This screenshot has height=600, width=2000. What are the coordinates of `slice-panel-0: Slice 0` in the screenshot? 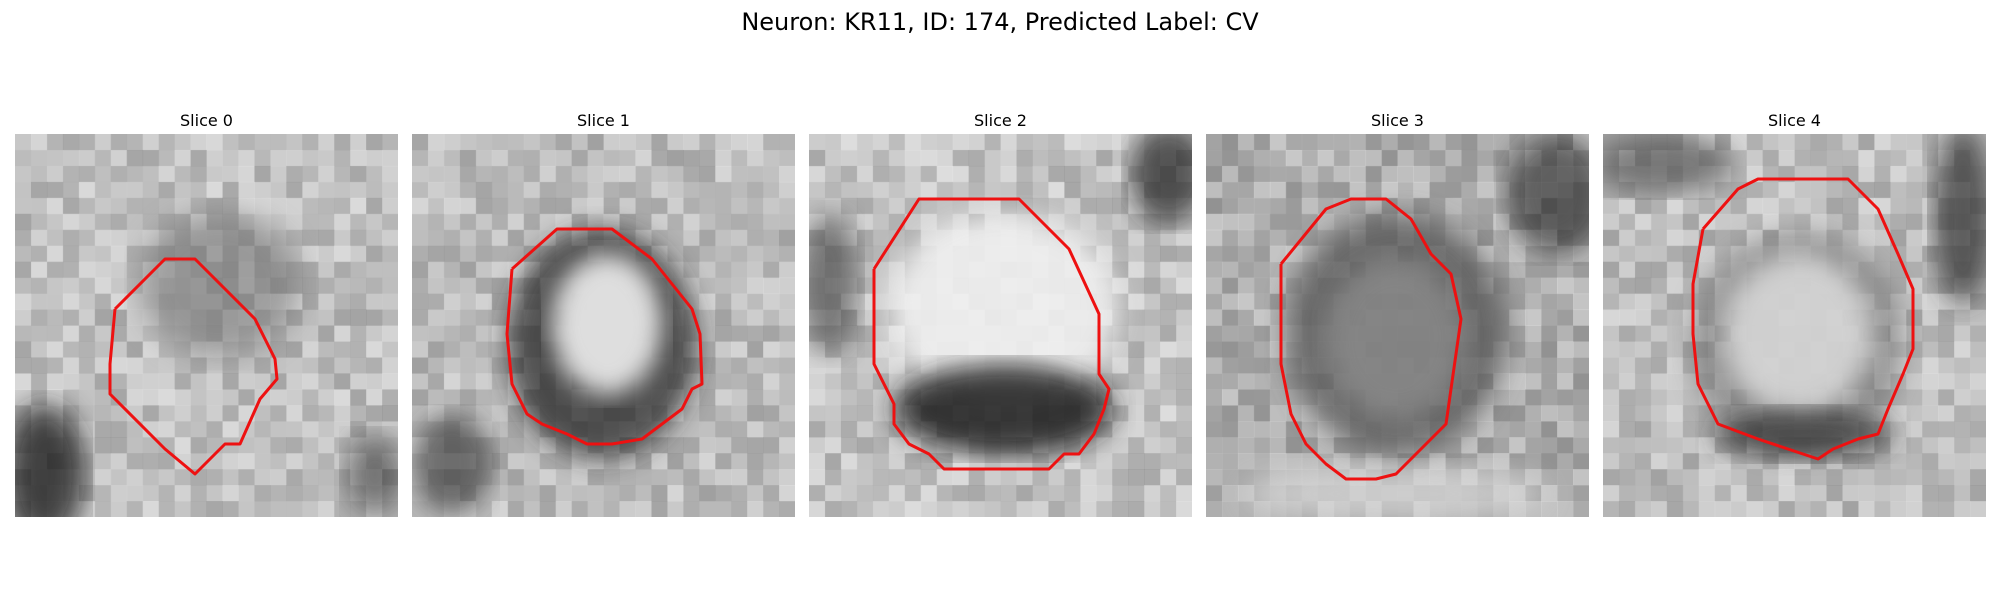 It's located at (206, 312).